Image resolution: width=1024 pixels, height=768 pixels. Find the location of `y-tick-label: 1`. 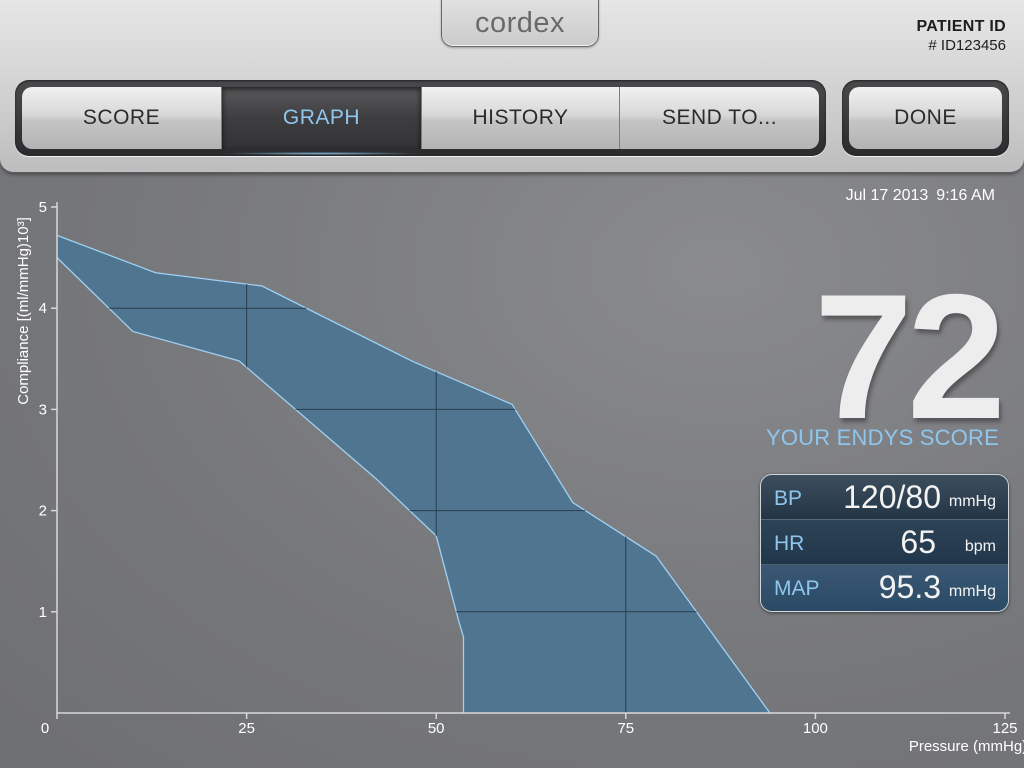

y-tick-label: 1 is located at coordinates (43, 612).